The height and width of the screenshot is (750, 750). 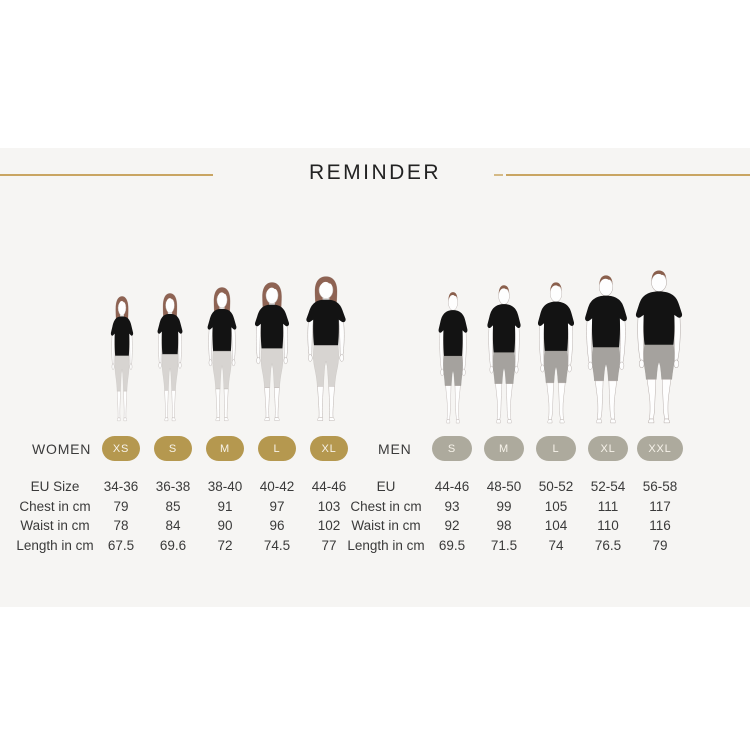 What do you see at coordinates (173, 506) in the screenshot?
I see `table-cell: 85` at bounding box center [173, 506].